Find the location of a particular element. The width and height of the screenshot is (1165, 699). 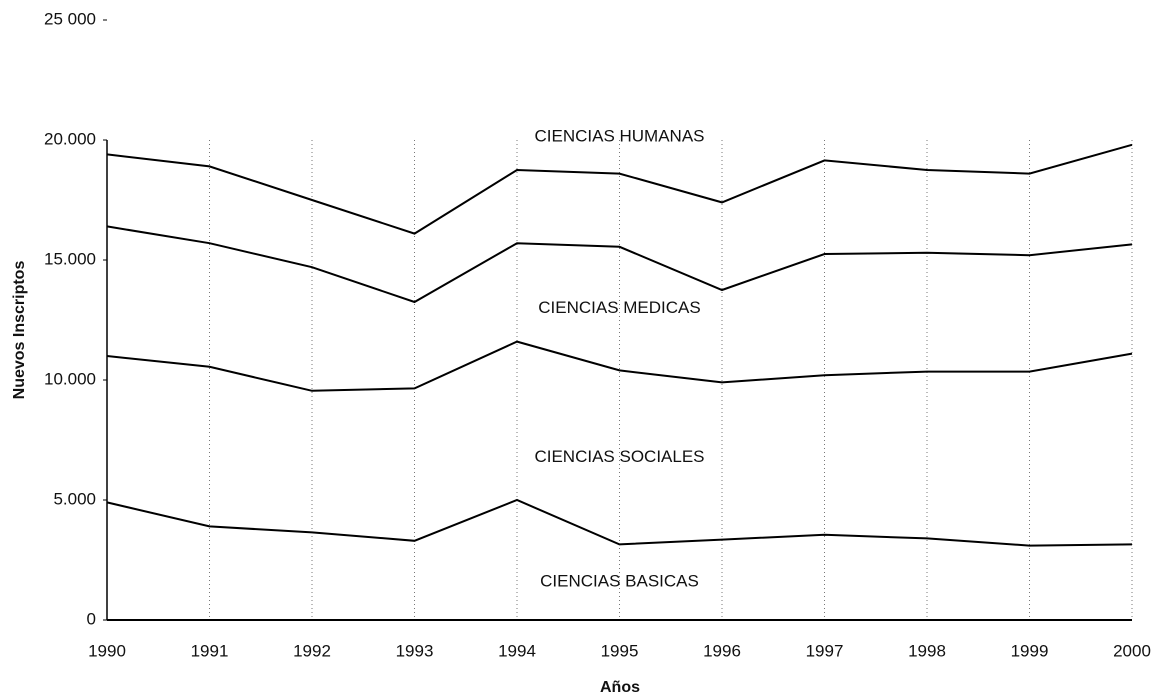

y-tick-label: 15.000 is located at coordinates (70, 258).